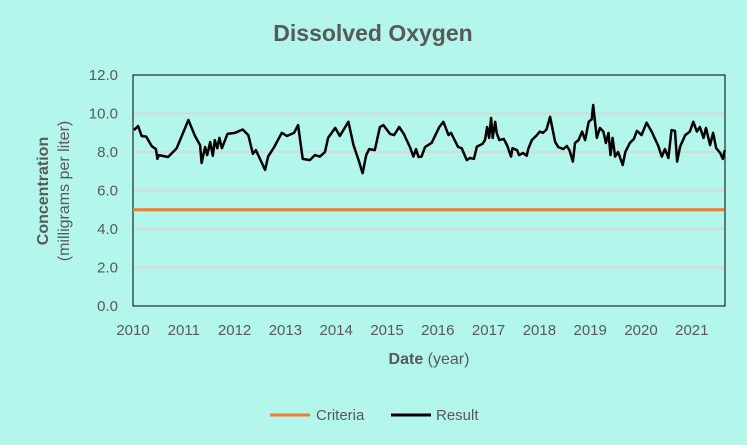  I want to click on x-tick-label: 2014, so click(336, 330).